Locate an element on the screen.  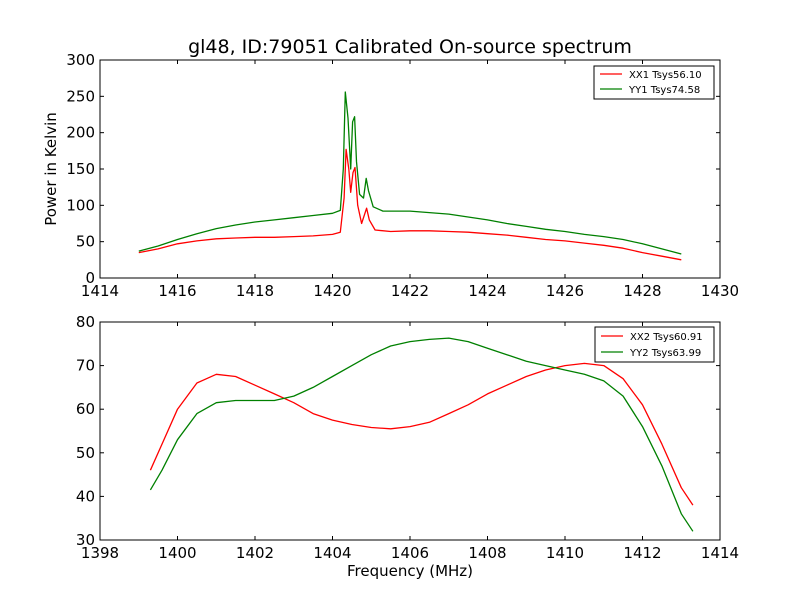
x-tick-label: 1412 is located at coordinates (642, 553).